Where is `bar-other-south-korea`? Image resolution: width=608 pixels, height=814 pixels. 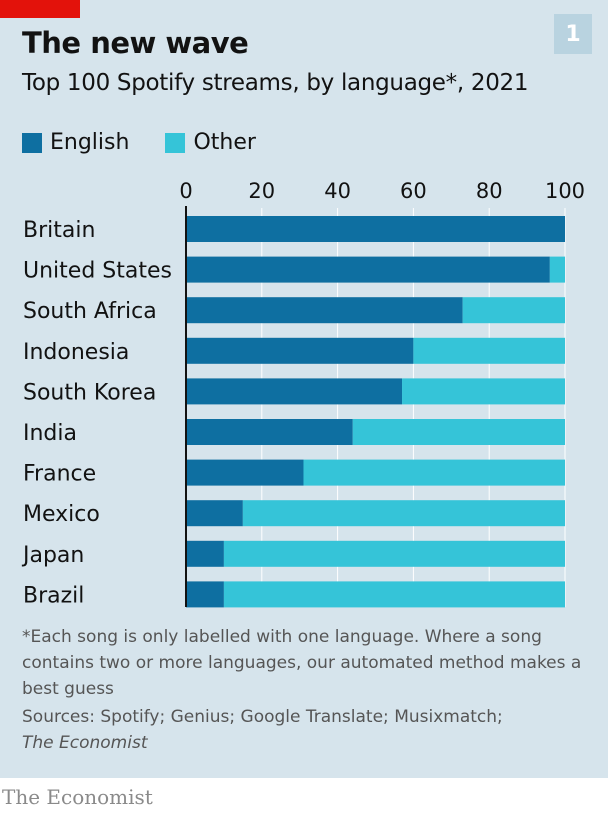 bar-other-south-korea is located at coordinates (483, 391).